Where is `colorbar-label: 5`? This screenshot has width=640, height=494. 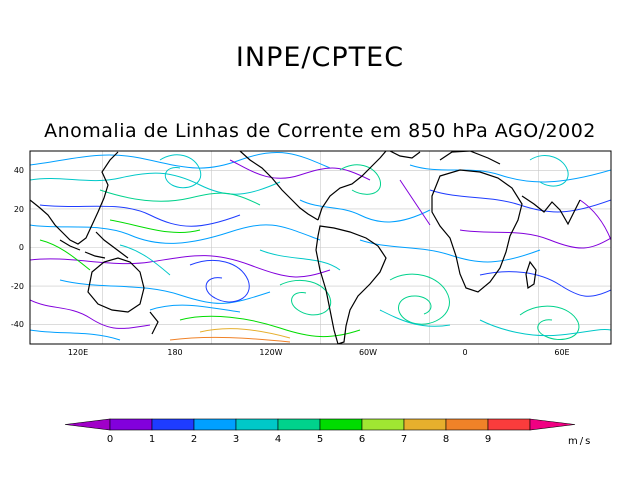 colorbar-label: 5 is located at coordinates (320, 439).